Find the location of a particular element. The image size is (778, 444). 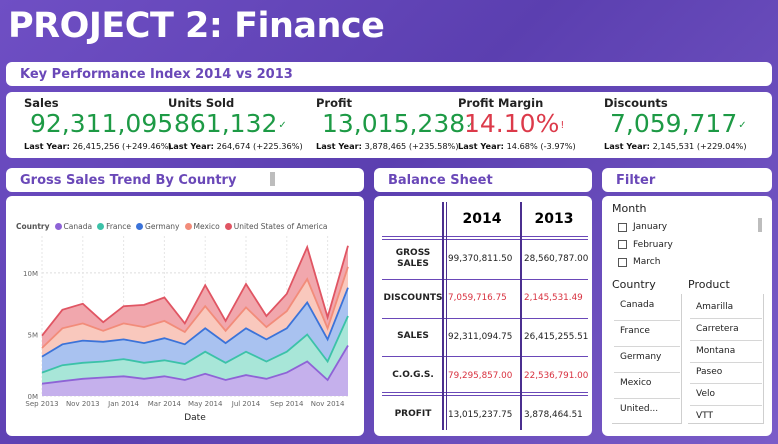

table-row: GROSS SALES 99,370,811.50 28,560,787.00 is located at coordinates (485, 259).